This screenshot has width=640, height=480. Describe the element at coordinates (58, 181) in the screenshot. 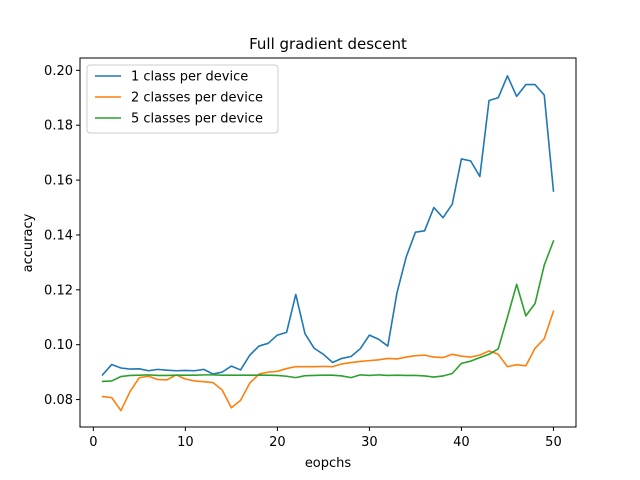

I see `y-tick-label: 0.16` at that location.